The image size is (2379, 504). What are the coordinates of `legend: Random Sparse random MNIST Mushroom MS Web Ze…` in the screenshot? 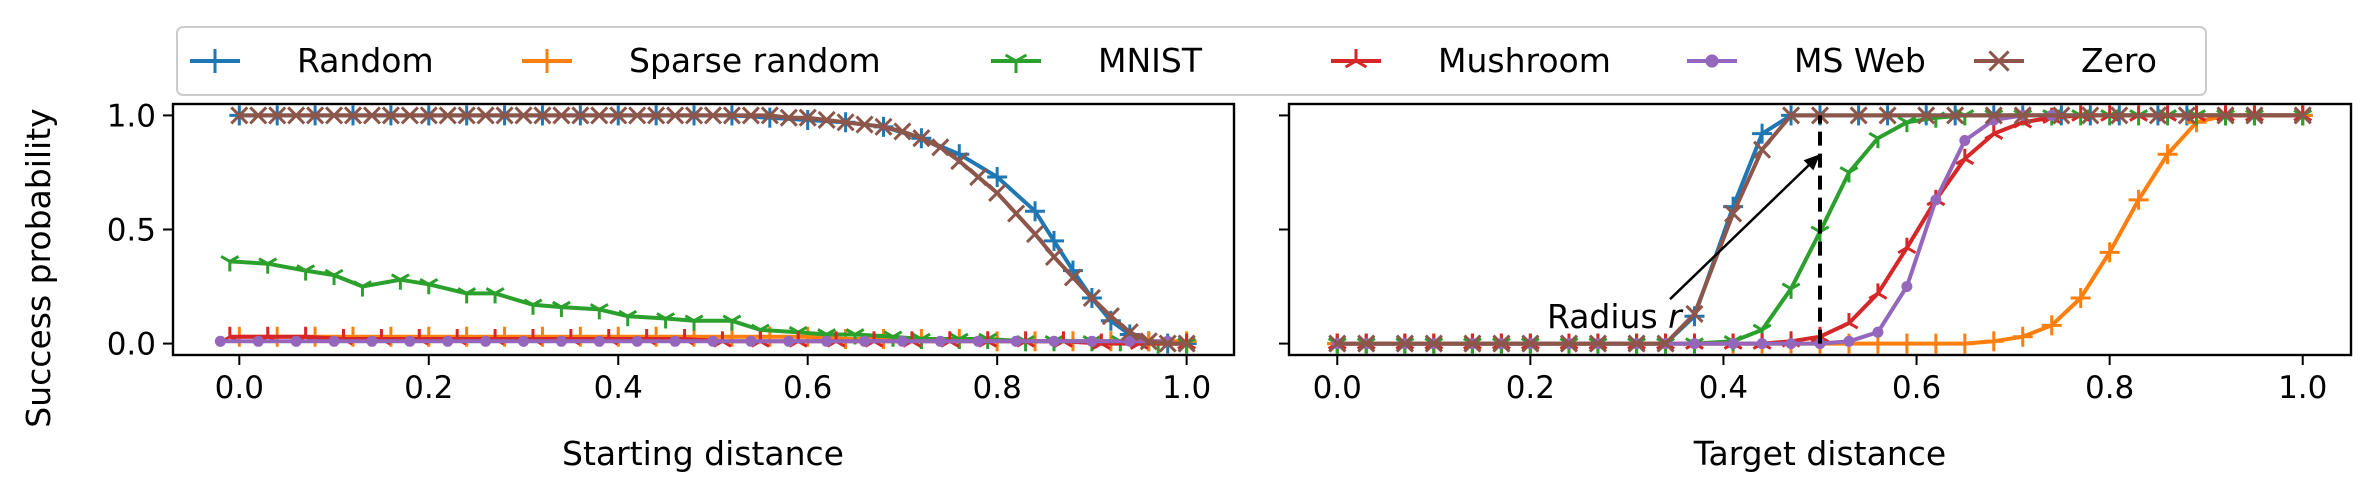 It's located at (1191, 61).